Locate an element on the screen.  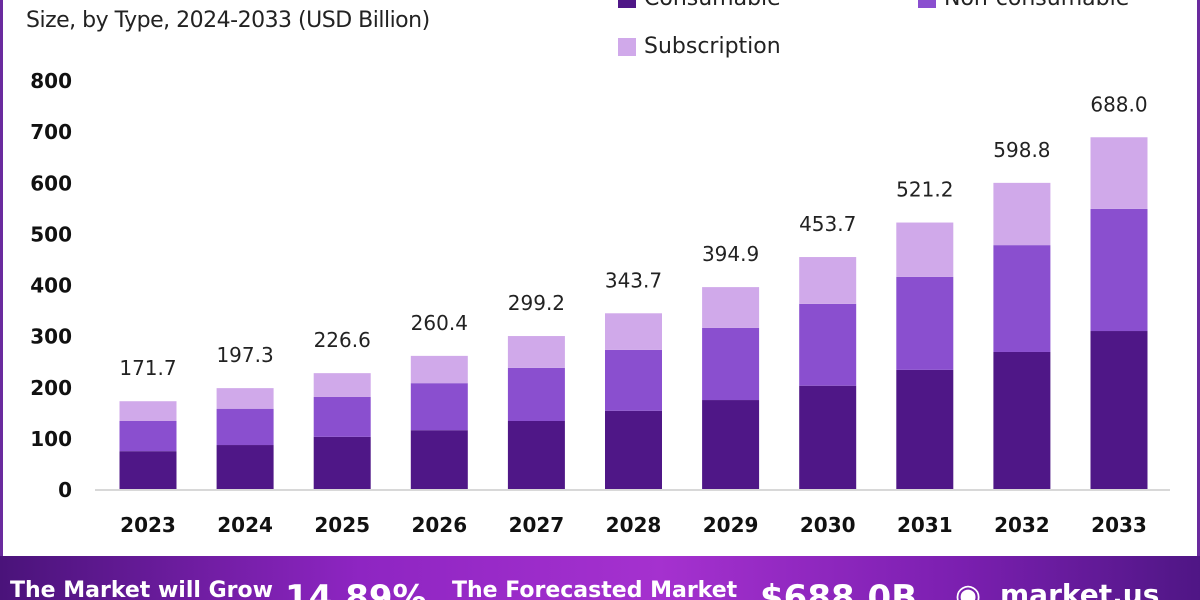
forecast-value: $688.0B is located at coordinates (839, 589).